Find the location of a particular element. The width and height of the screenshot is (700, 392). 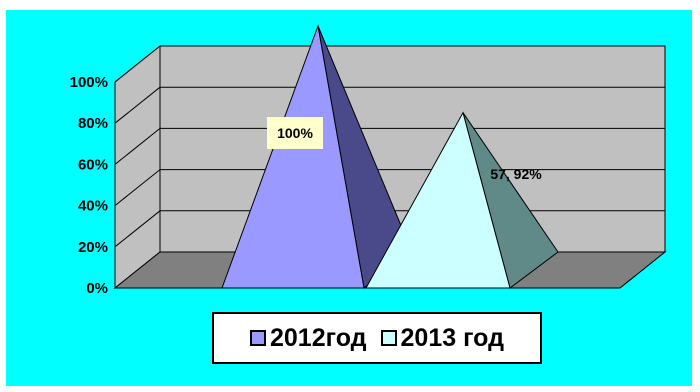

y-tick-label: 60% is located at coordinates (93, 164).